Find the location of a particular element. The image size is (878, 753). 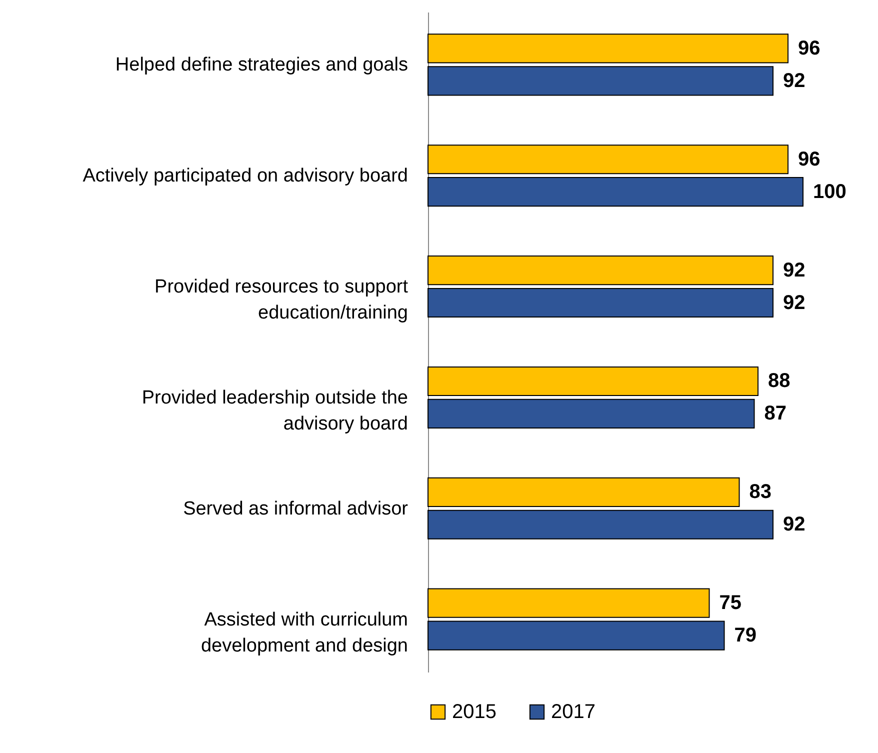

y-tick-label: Provided resources to support education/training is located at coordinates (281, 300).